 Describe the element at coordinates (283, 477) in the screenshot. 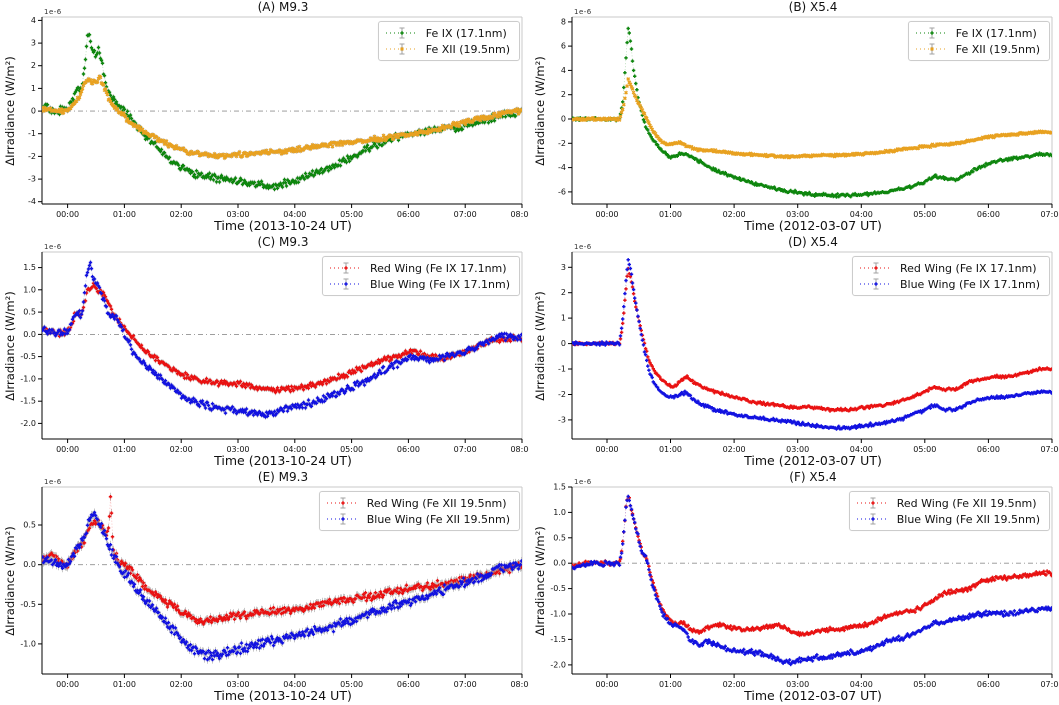

I see `panel-title: (E) M9.3` at that location.